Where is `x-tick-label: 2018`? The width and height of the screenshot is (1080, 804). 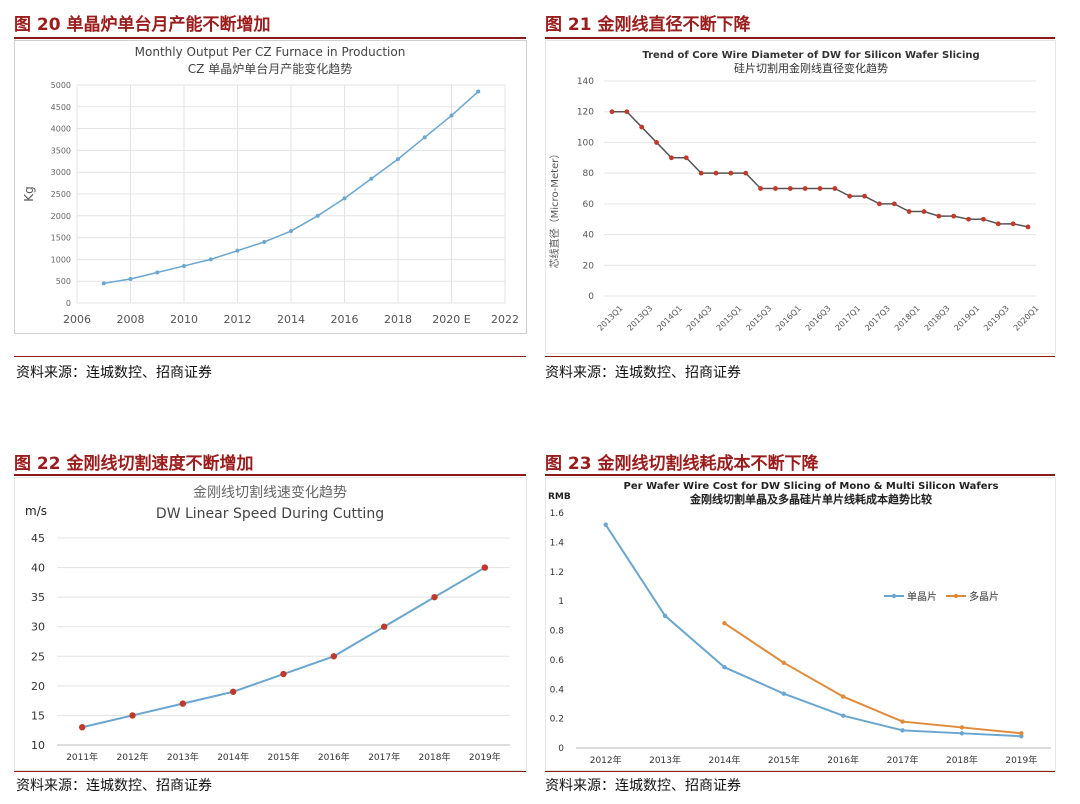 x-tick-label: 2018 is located at coordinates (398, 319).